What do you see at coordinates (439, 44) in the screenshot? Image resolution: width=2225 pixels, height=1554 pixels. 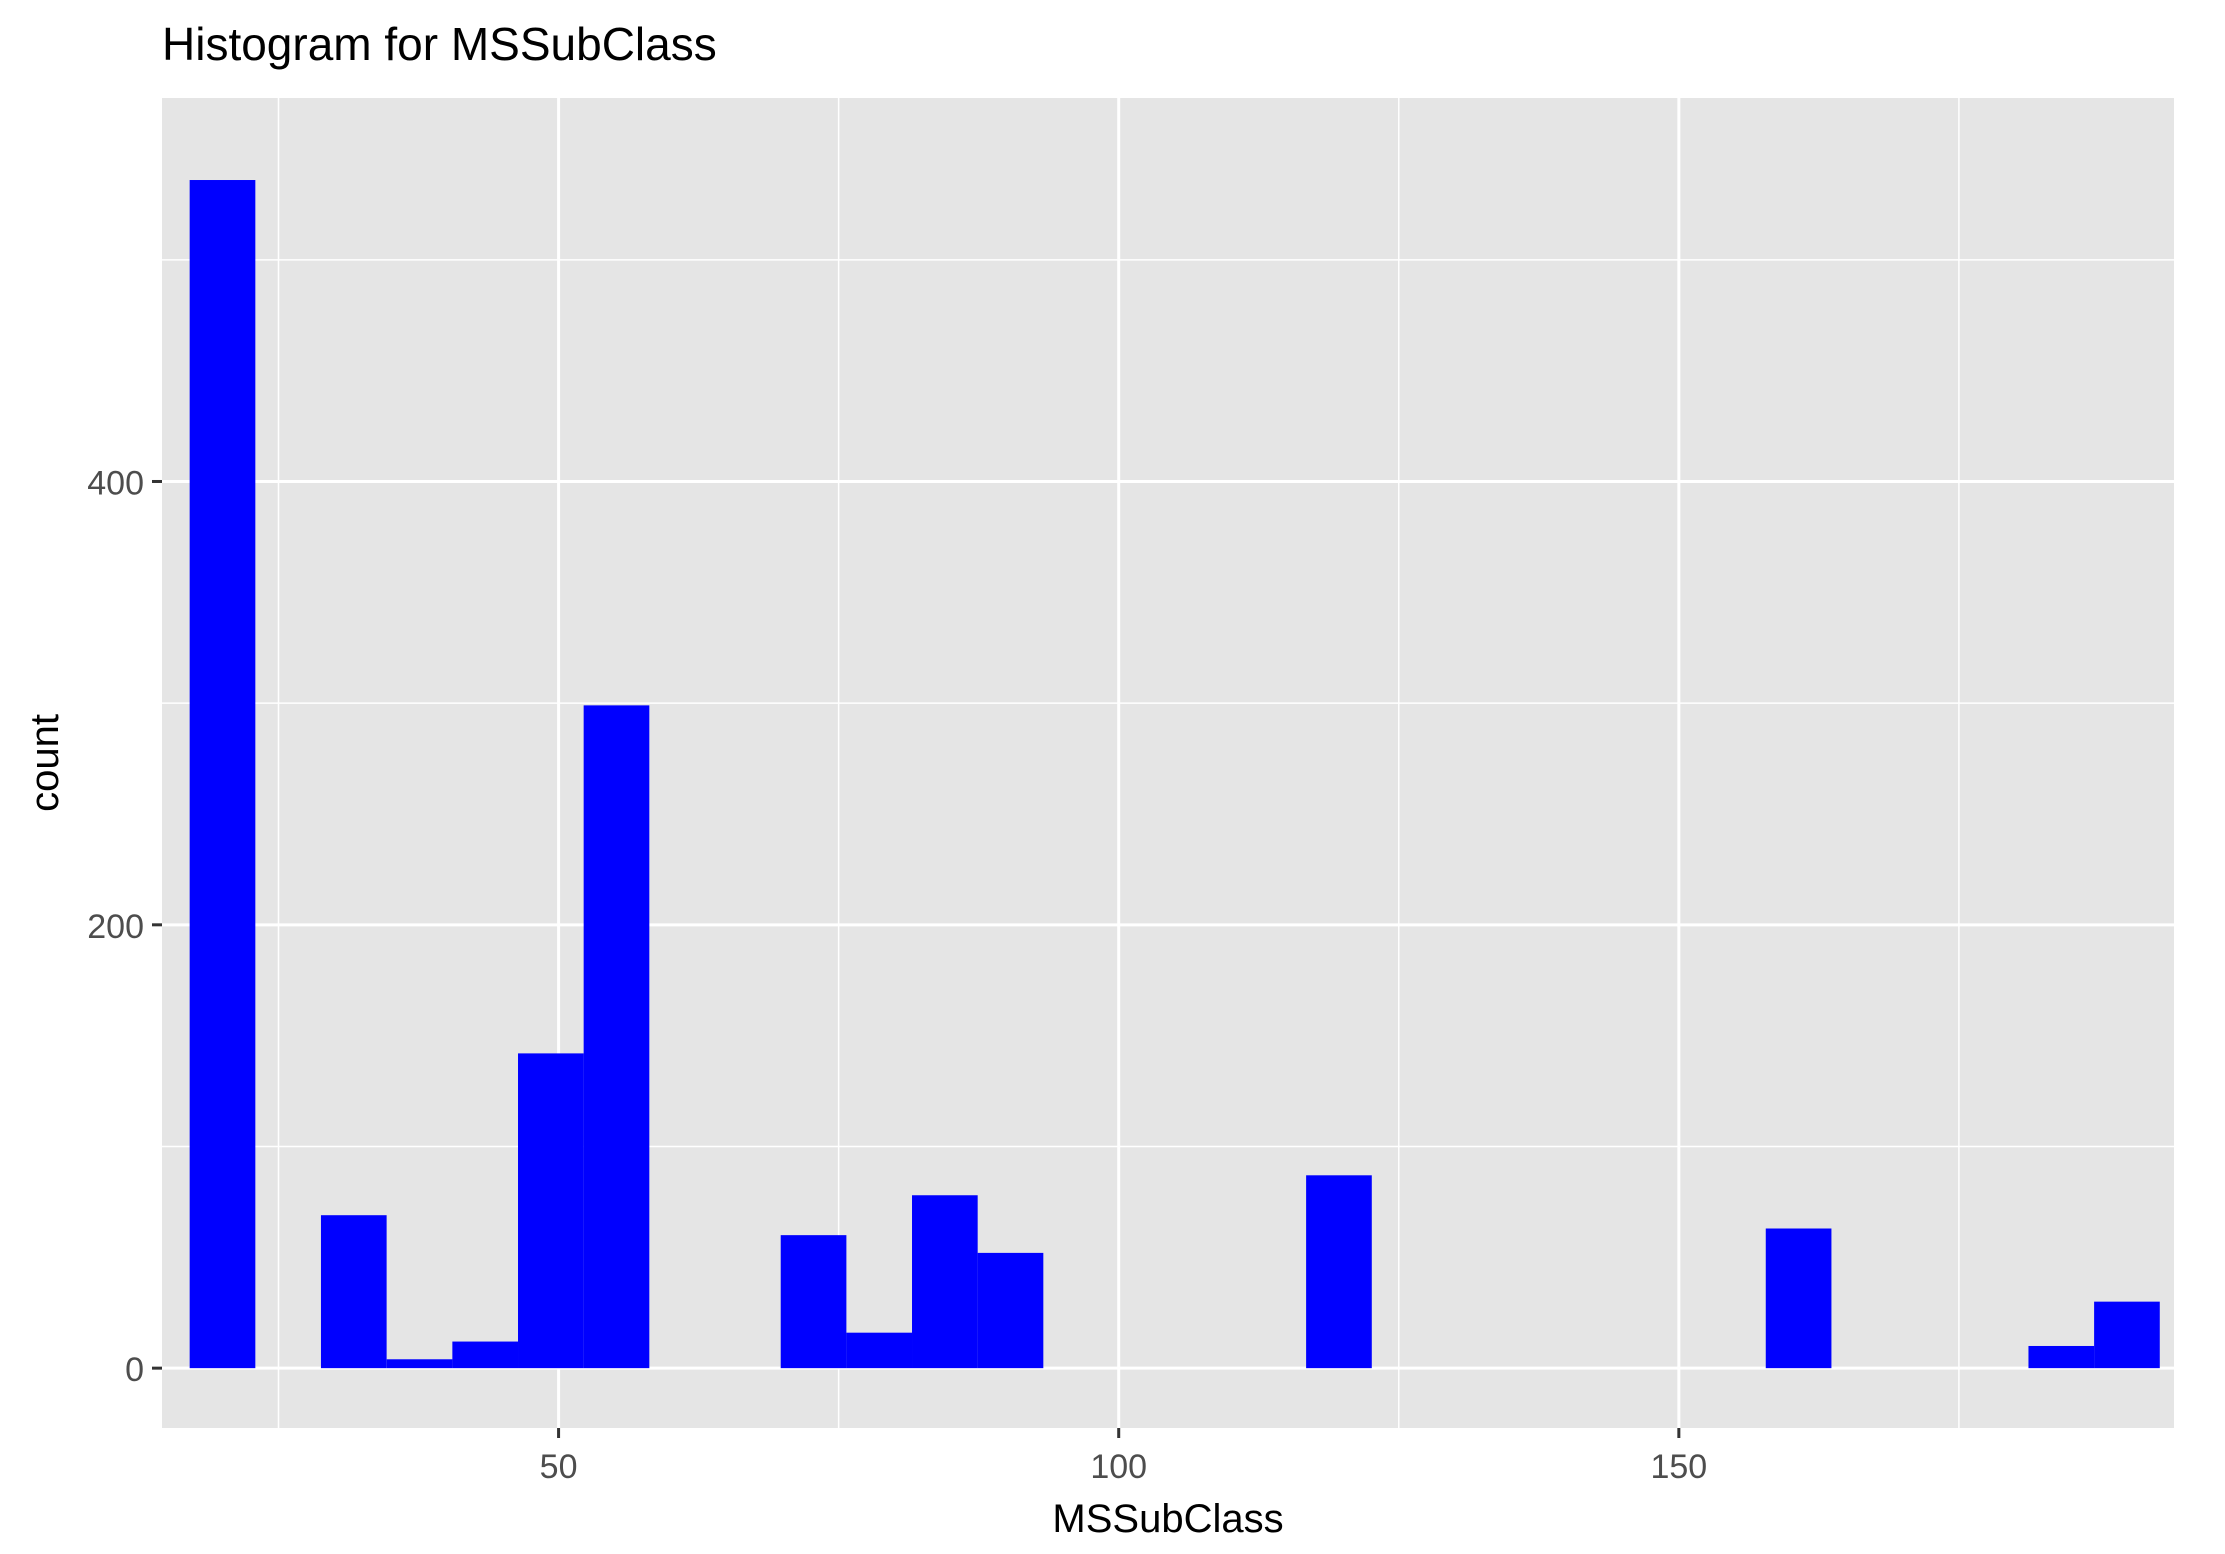 I see `chart-title: Histogram for MSSubClass` at bounding box center [439, 44].